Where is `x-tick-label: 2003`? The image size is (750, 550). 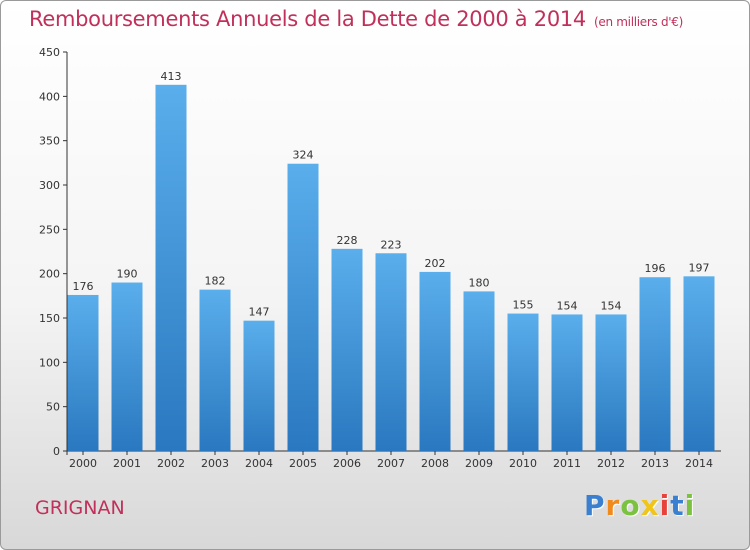
x-tick-label: 2003 is located at coordinates (215, 463).